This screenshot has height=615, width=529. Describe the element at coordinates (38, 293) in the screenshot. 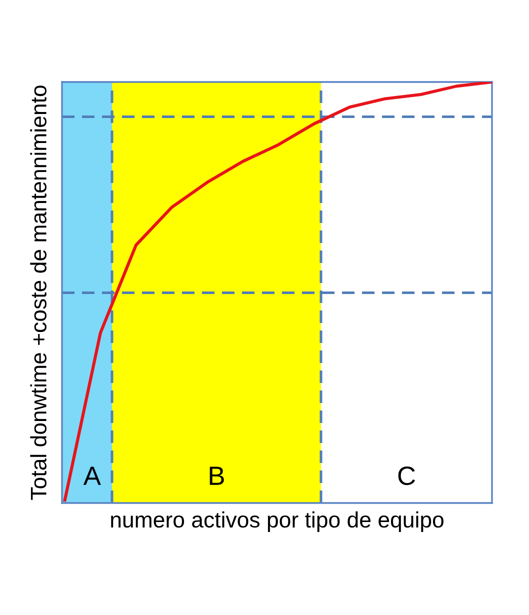

I see `y-axis-title: Total donwtime +coste de mantennimiento` at that location.